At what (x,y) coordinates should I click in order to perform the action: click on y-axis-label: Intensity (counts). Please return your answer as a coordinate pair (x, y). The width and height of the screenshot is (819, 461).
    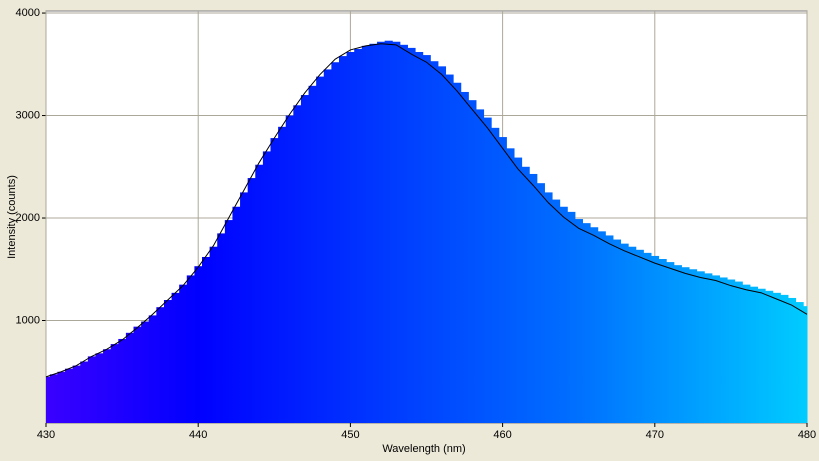
    Looking at the image, I should click on (12, 217).